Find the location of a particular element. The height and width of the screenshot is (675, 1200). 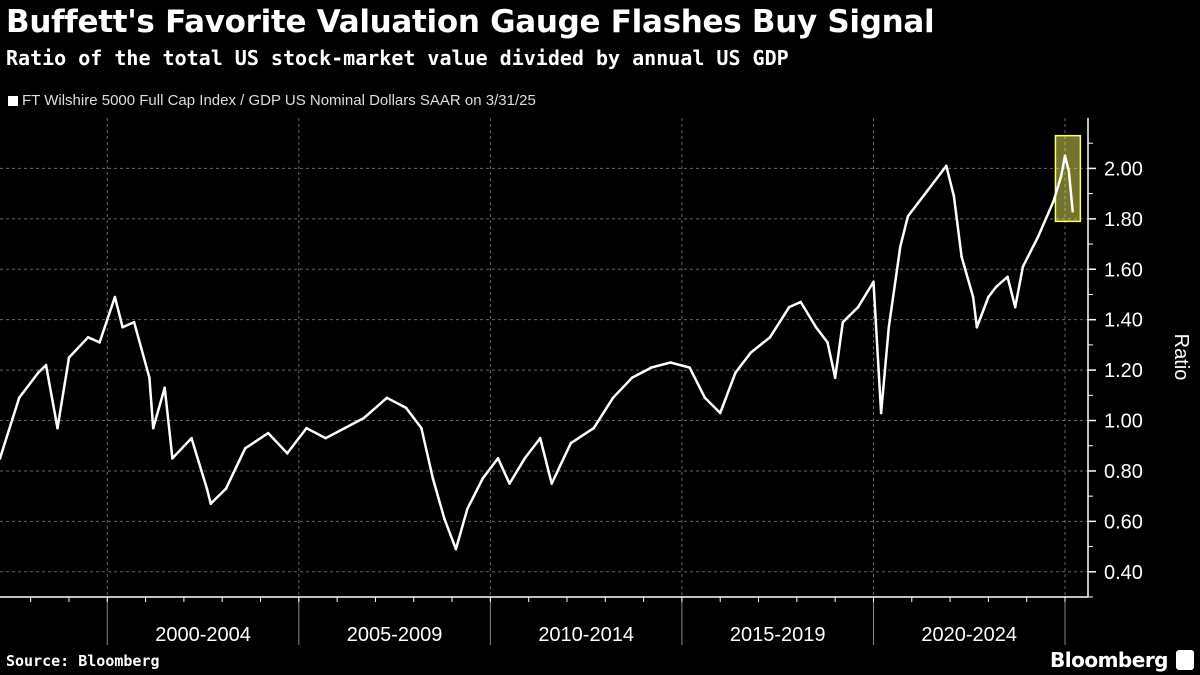

y-tick-label: 0.60 is located at coordinates (1123, 522).